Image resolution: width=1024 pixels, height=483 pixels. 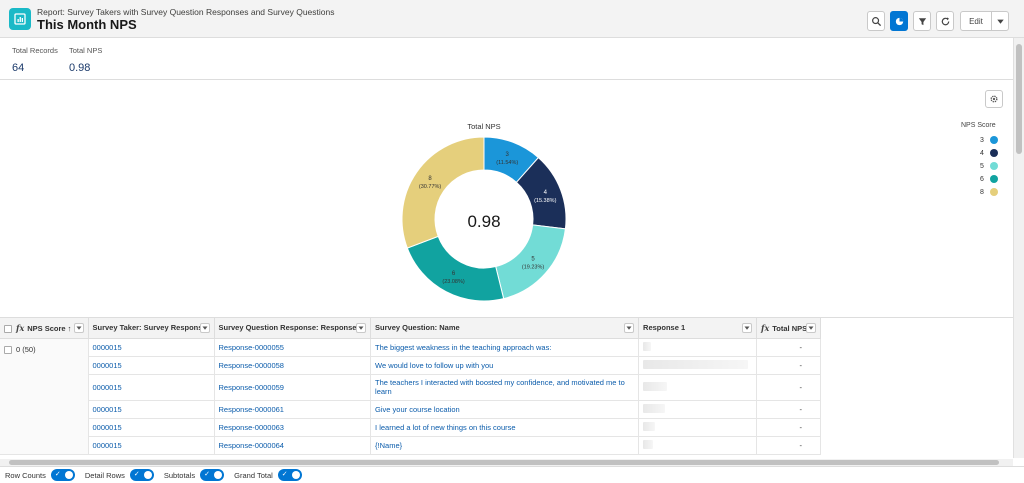 I want to click on refresh-icon, so click(x=945, y=20).